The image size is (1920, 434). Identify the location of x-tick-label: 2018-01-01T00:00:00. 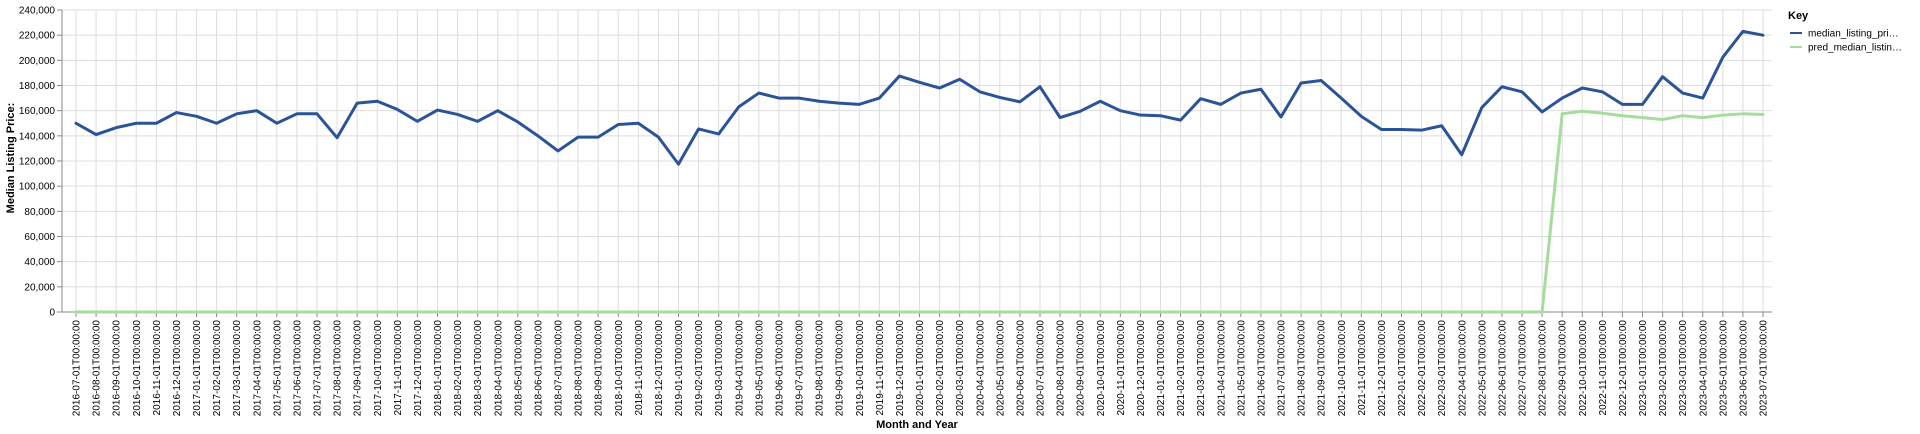
(438, 368).